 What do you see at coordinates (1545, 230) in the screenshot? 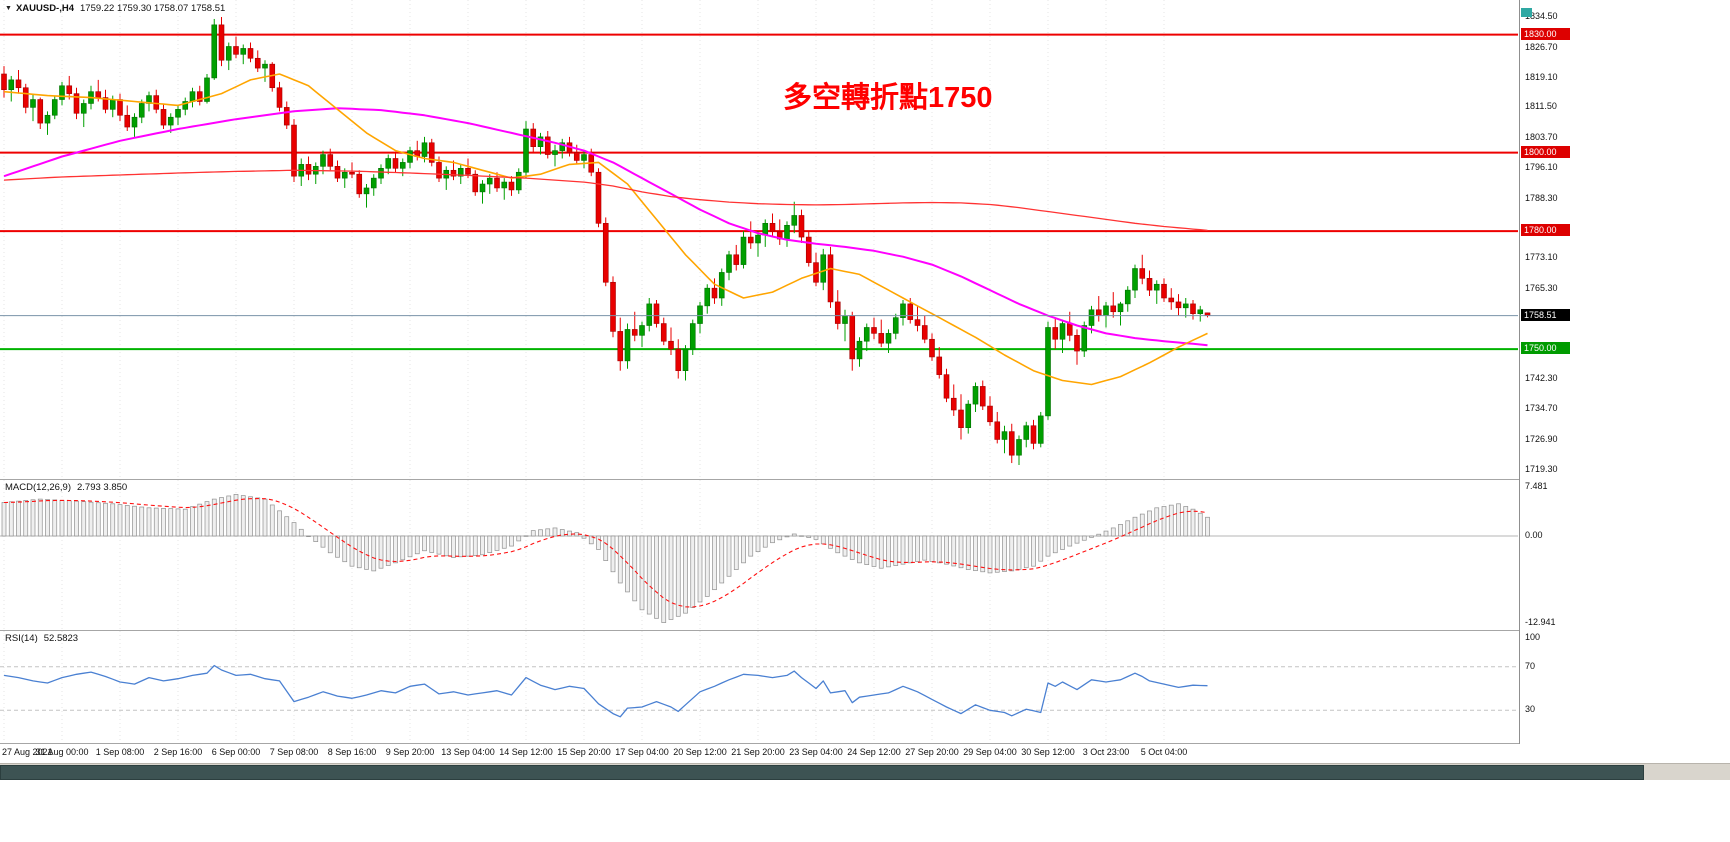
I see `price-line-badge: 1780.00` at bounding box center [1545, 230].